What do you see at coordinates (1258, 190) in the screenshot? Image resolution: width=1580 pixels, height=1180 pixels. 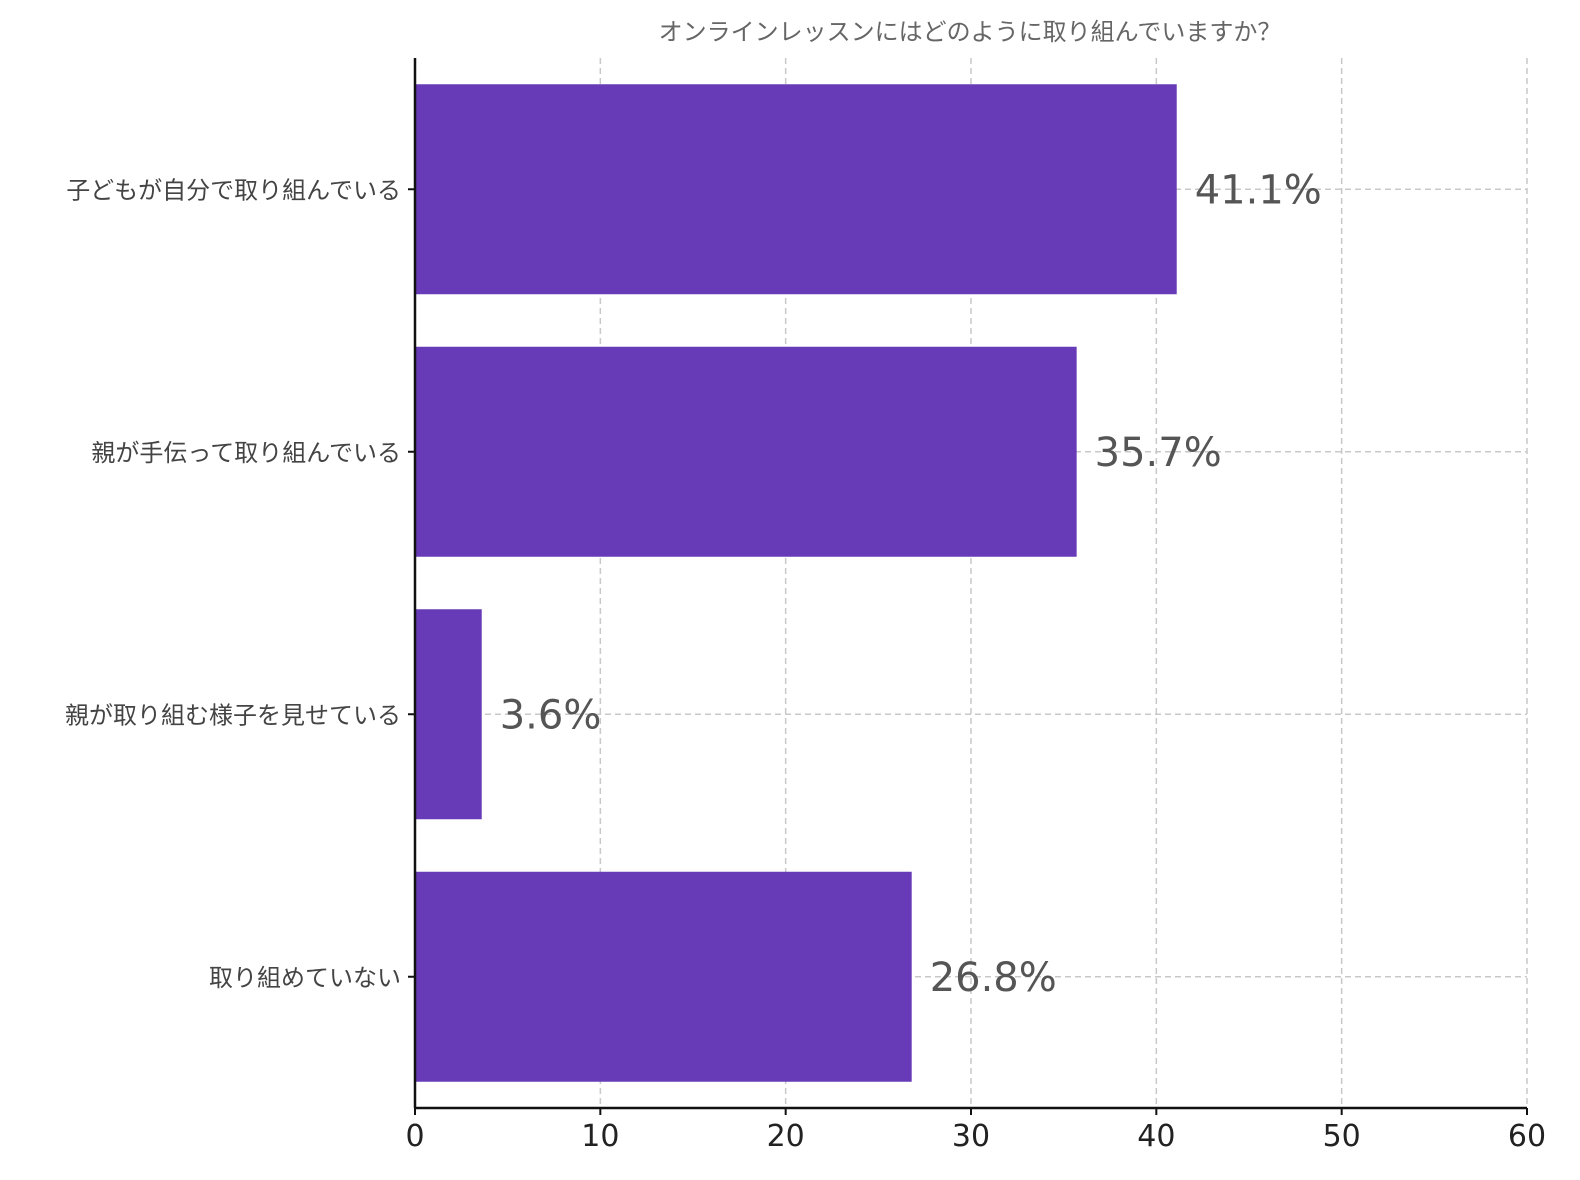 I see `data-label-0: 41.1%` at bounding box center [1258, 190].